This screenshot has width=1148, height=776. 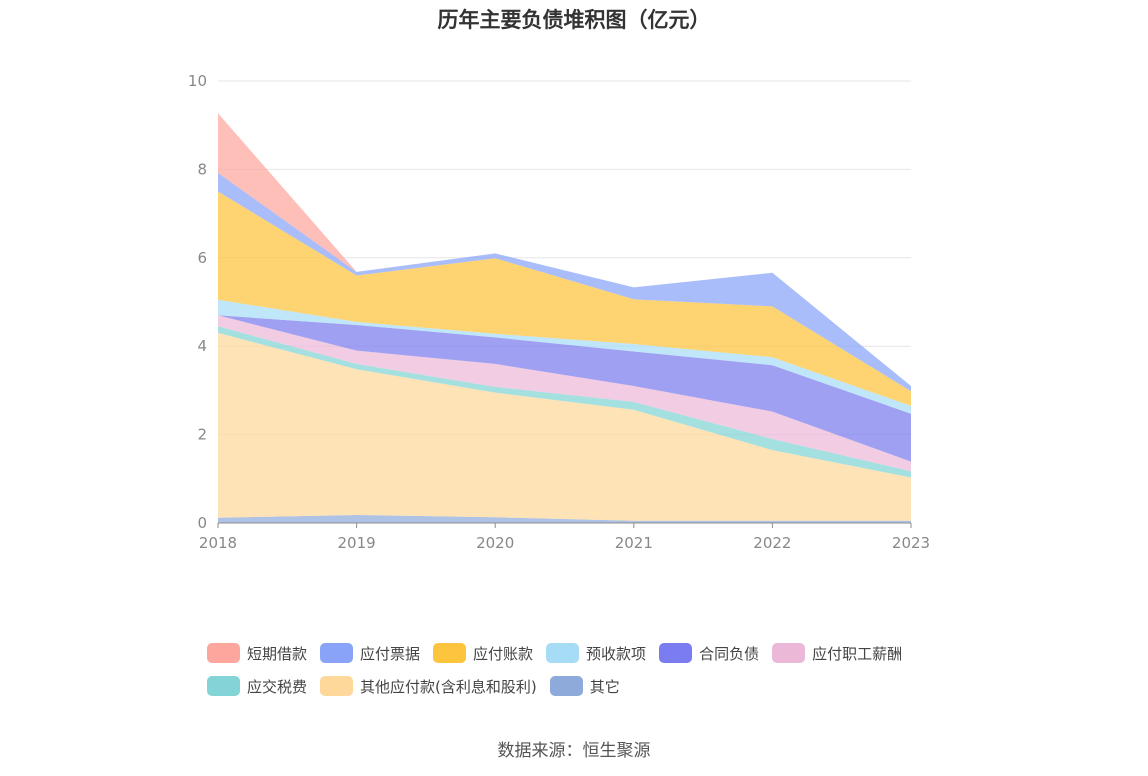 I want to click on y-tick-label: 10, so click(x=197, y=81).